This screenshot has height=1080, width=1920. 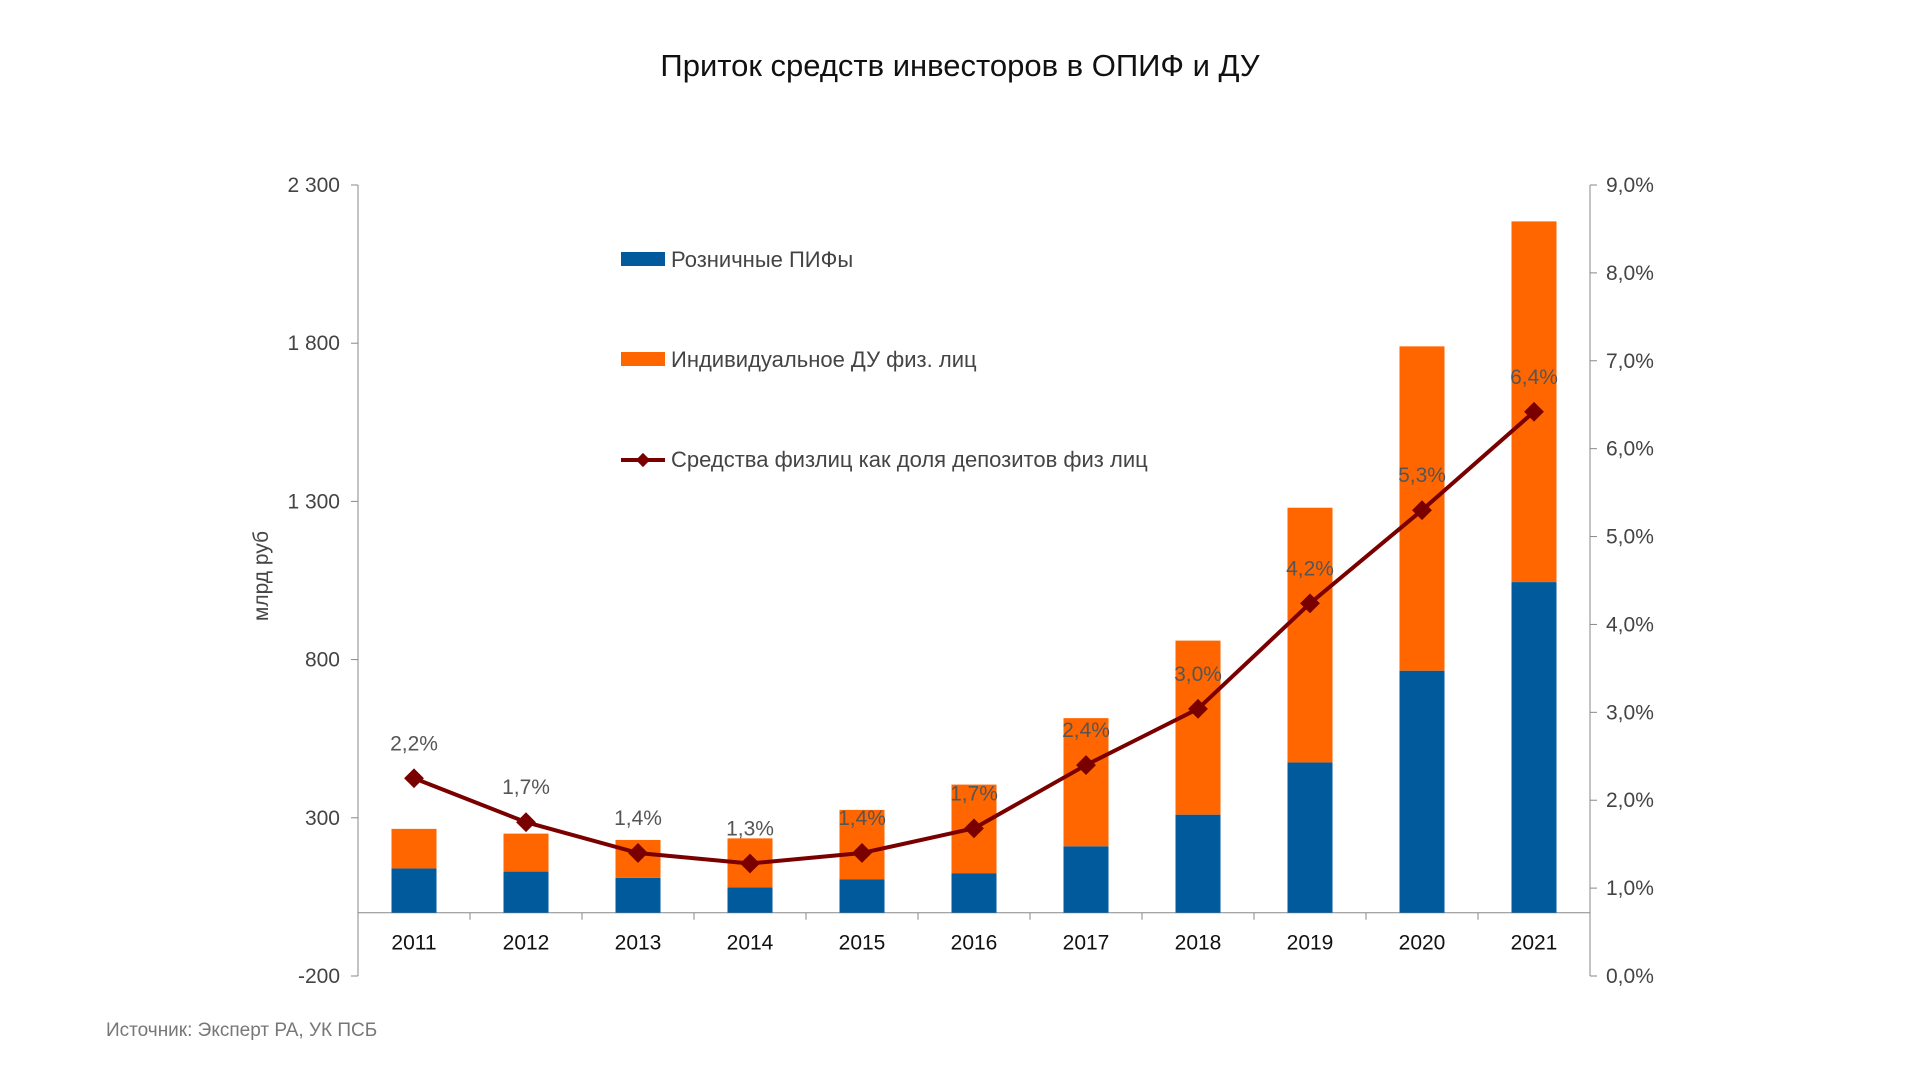 What do you see at coordinates (526, 943) in the screenshot?
I see `x-category-label: 2012` at bounding box center [526, 943].